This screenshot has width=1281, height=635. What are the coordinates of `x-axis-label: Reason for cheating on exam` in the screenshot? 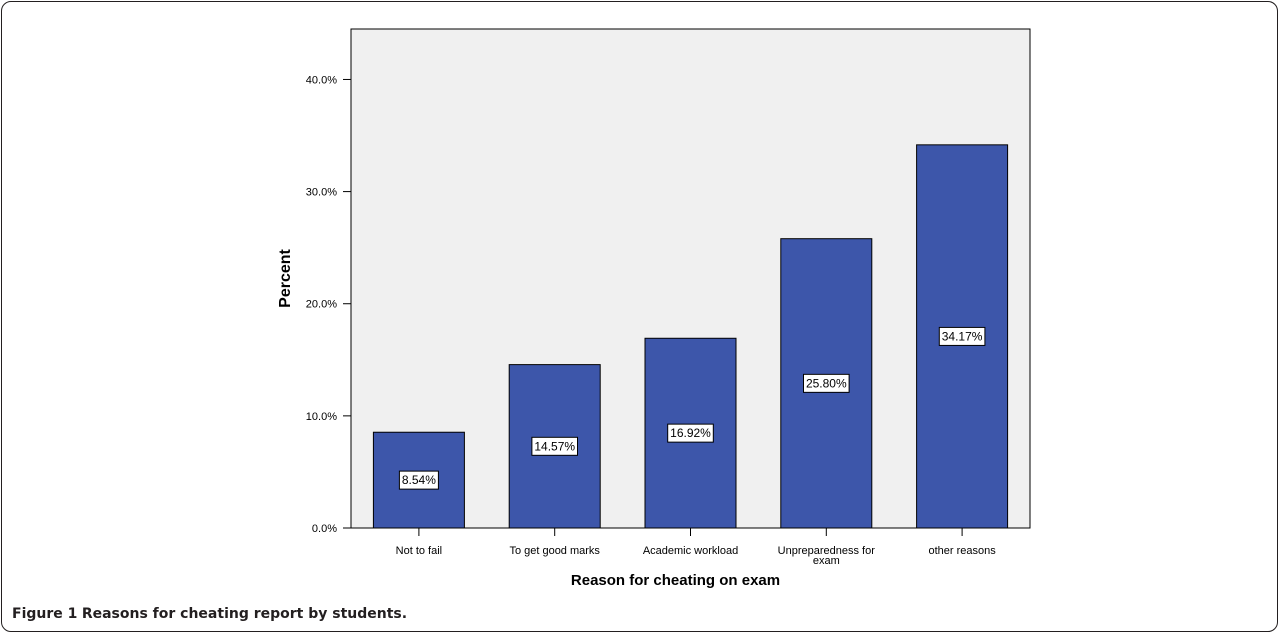 It's located at (675, 580).